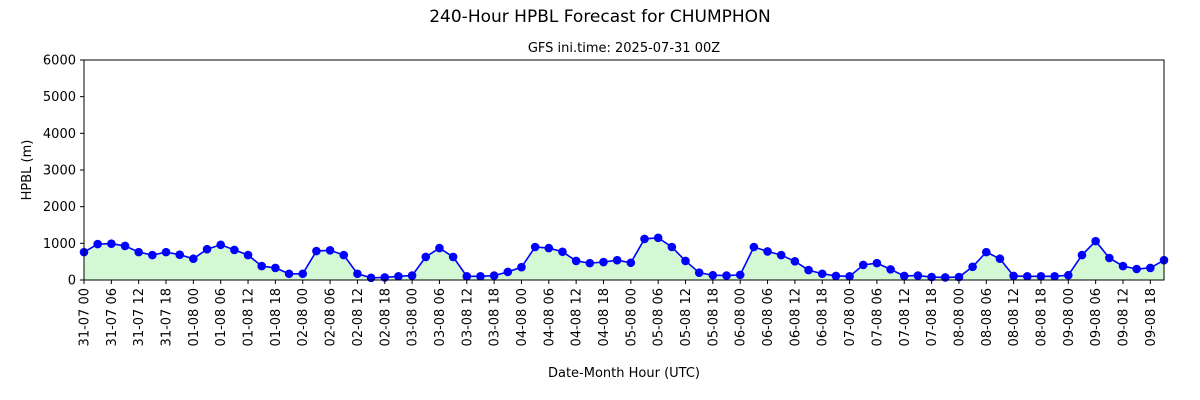 The width and height of the screenshot is (1200, 400). I want to click on y-tick-label: 4000, so click(59, 134).